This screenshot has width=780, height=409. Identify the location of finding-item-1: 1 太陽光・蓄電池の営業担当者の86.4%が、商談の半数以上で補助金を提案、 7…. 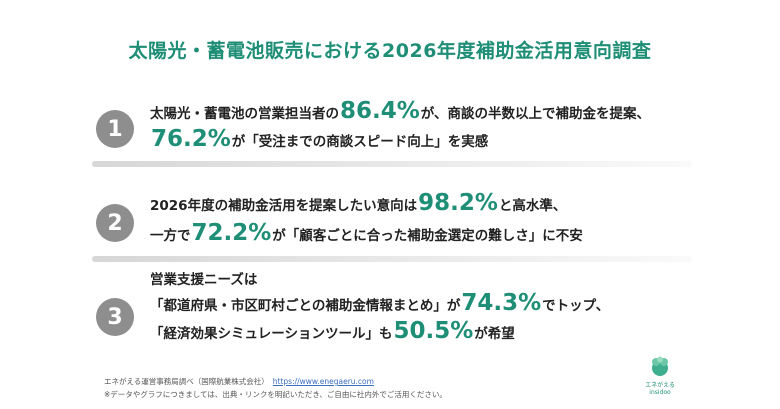
(397, 132).